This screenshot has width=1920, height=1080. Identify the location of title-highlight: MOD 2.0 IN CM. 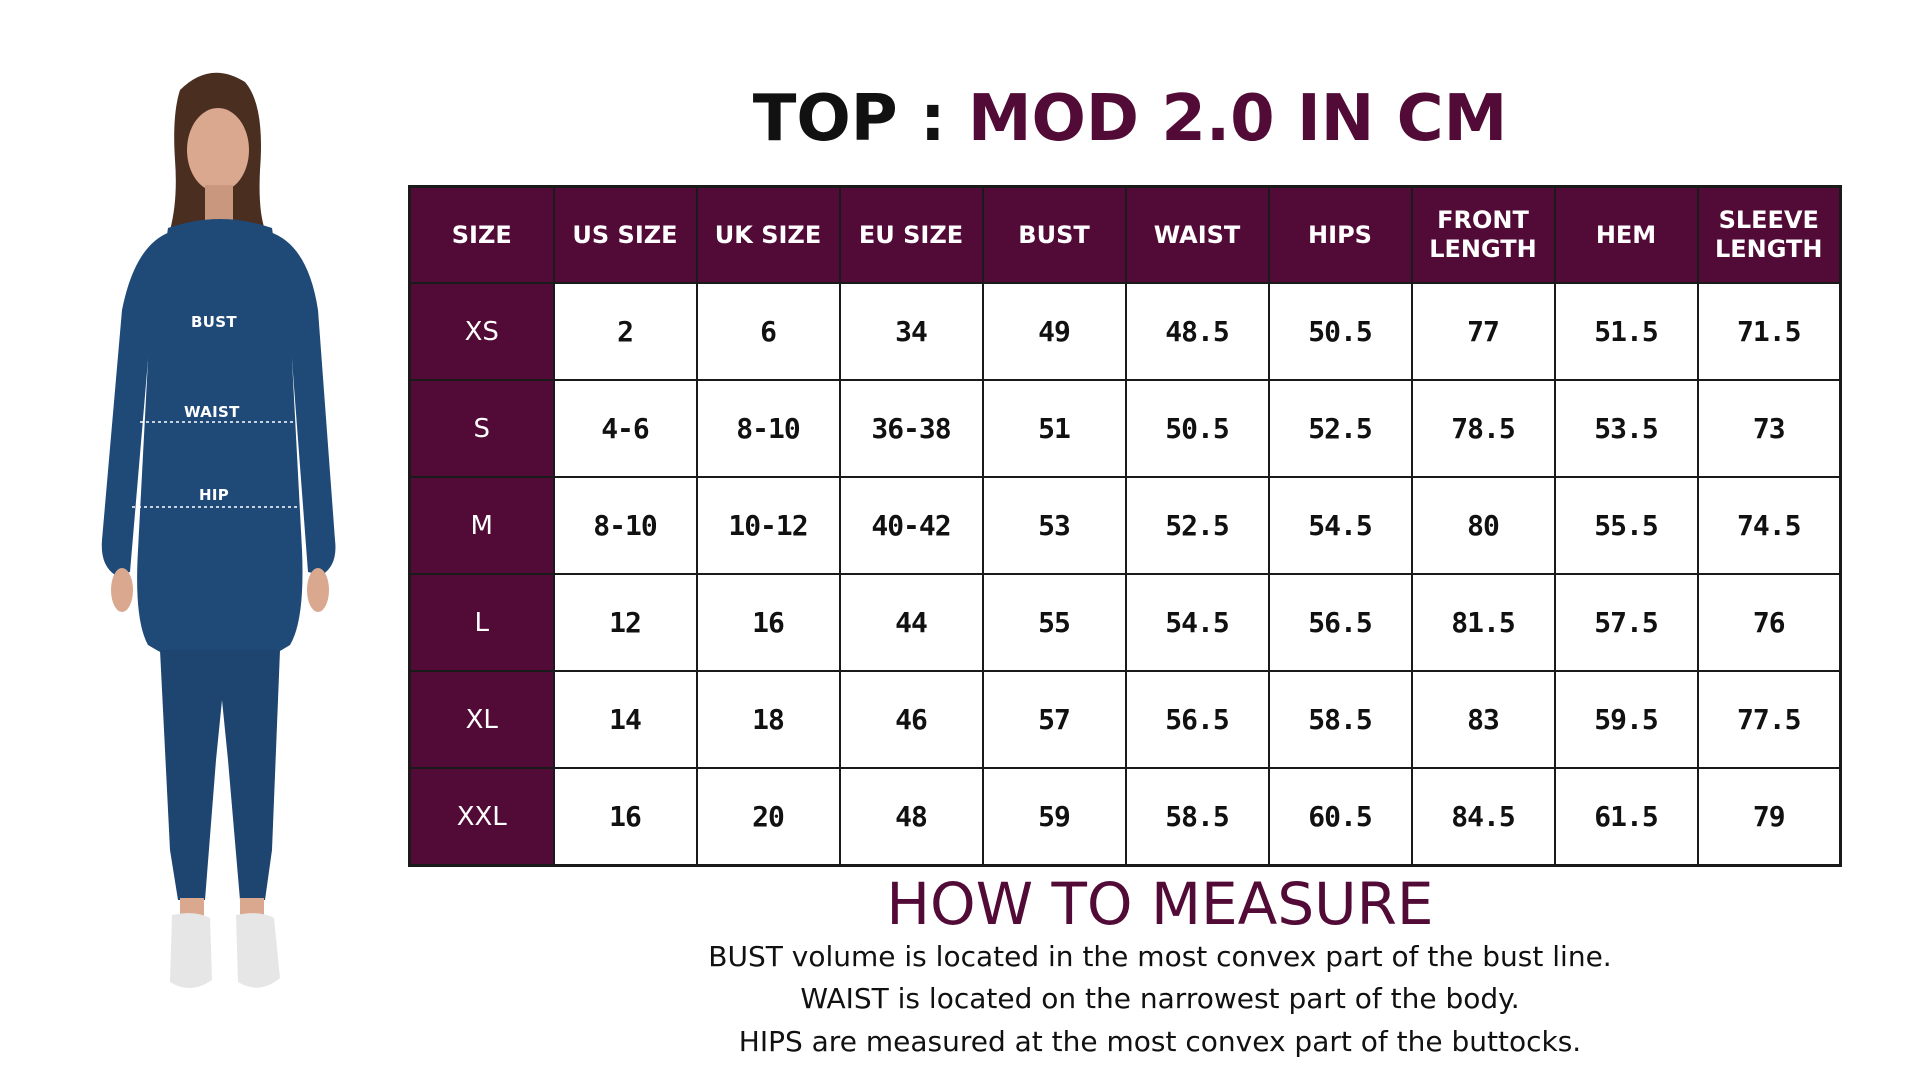
(1237, 119).